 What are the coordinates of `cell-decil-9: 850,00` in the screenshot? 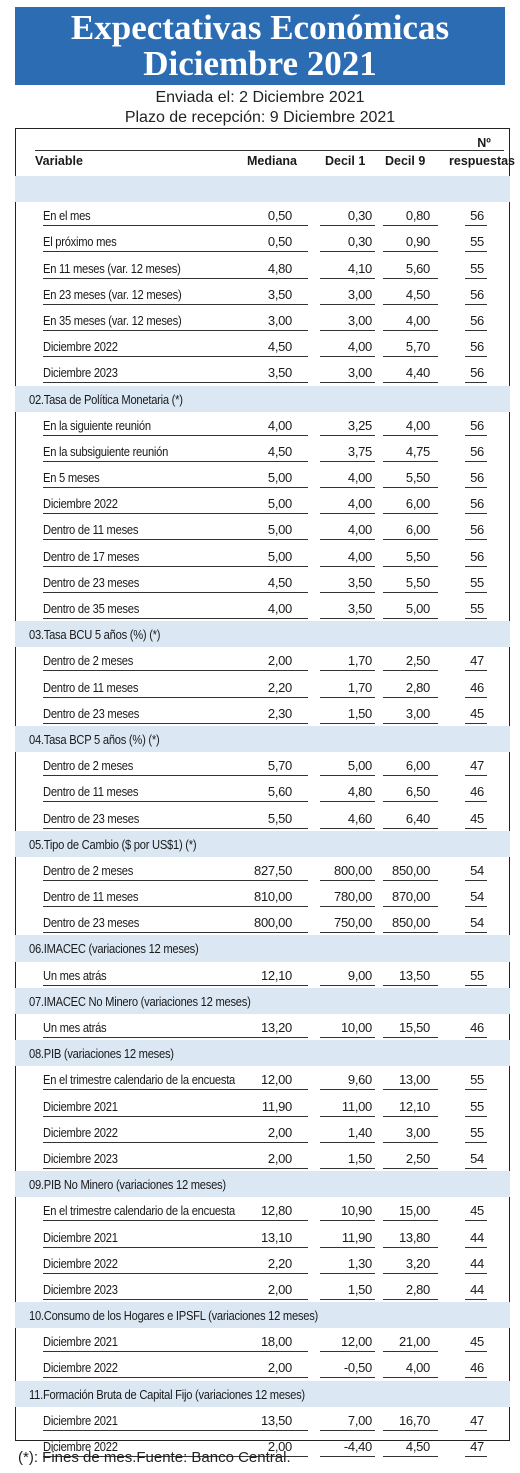 It's located at (411, 923).